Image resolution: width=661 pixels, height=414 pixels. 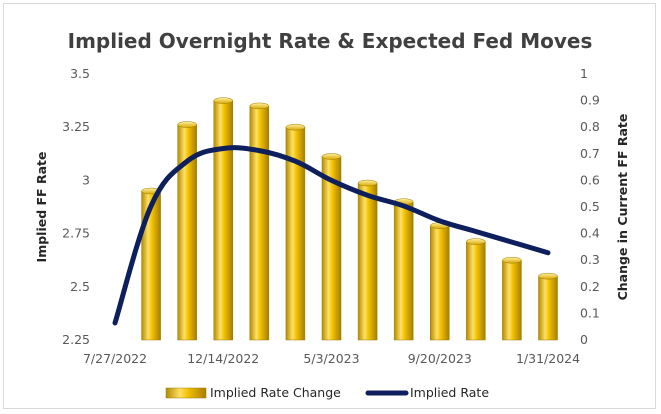 I want to click on left-axis-label: Implied FF Rate, so click(x=41, y=207).